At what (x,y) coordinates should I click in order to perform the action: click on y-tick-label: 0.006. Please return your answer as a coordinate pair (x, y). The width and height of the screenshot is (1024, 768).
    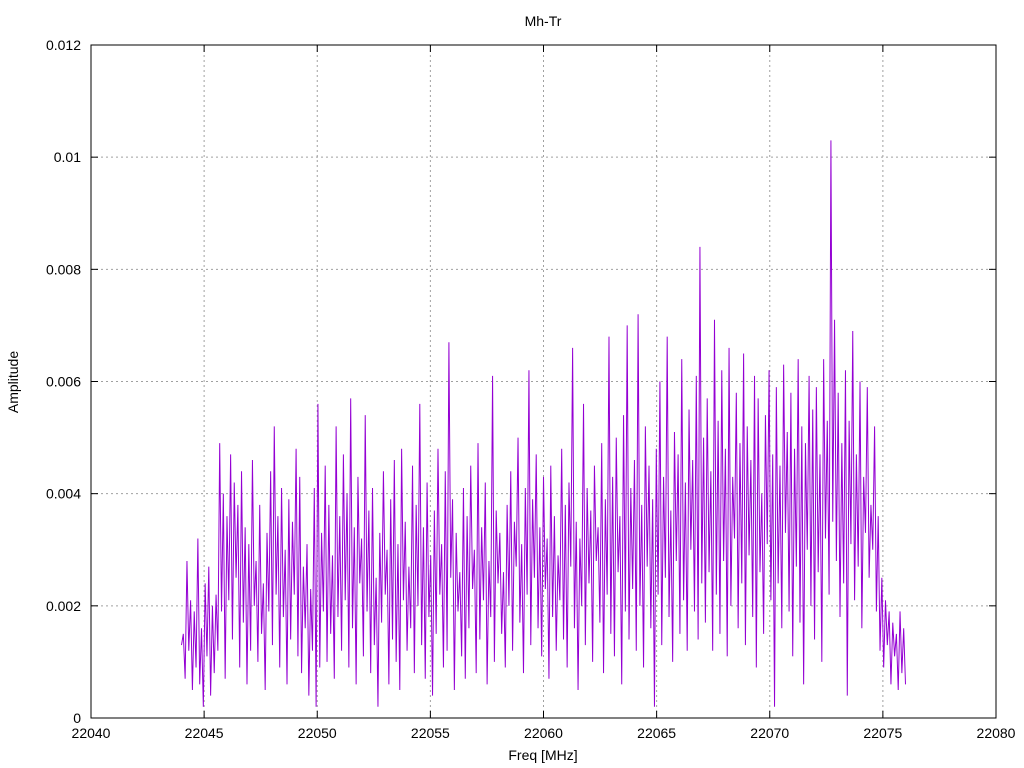
    Looking at the image, I should click on (63, 382).